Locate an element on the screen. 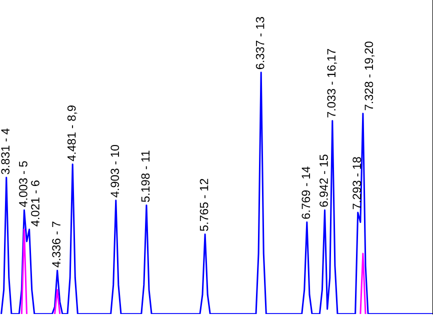  annotation: 4.903 - 10 is located at coordinates (115, 171).